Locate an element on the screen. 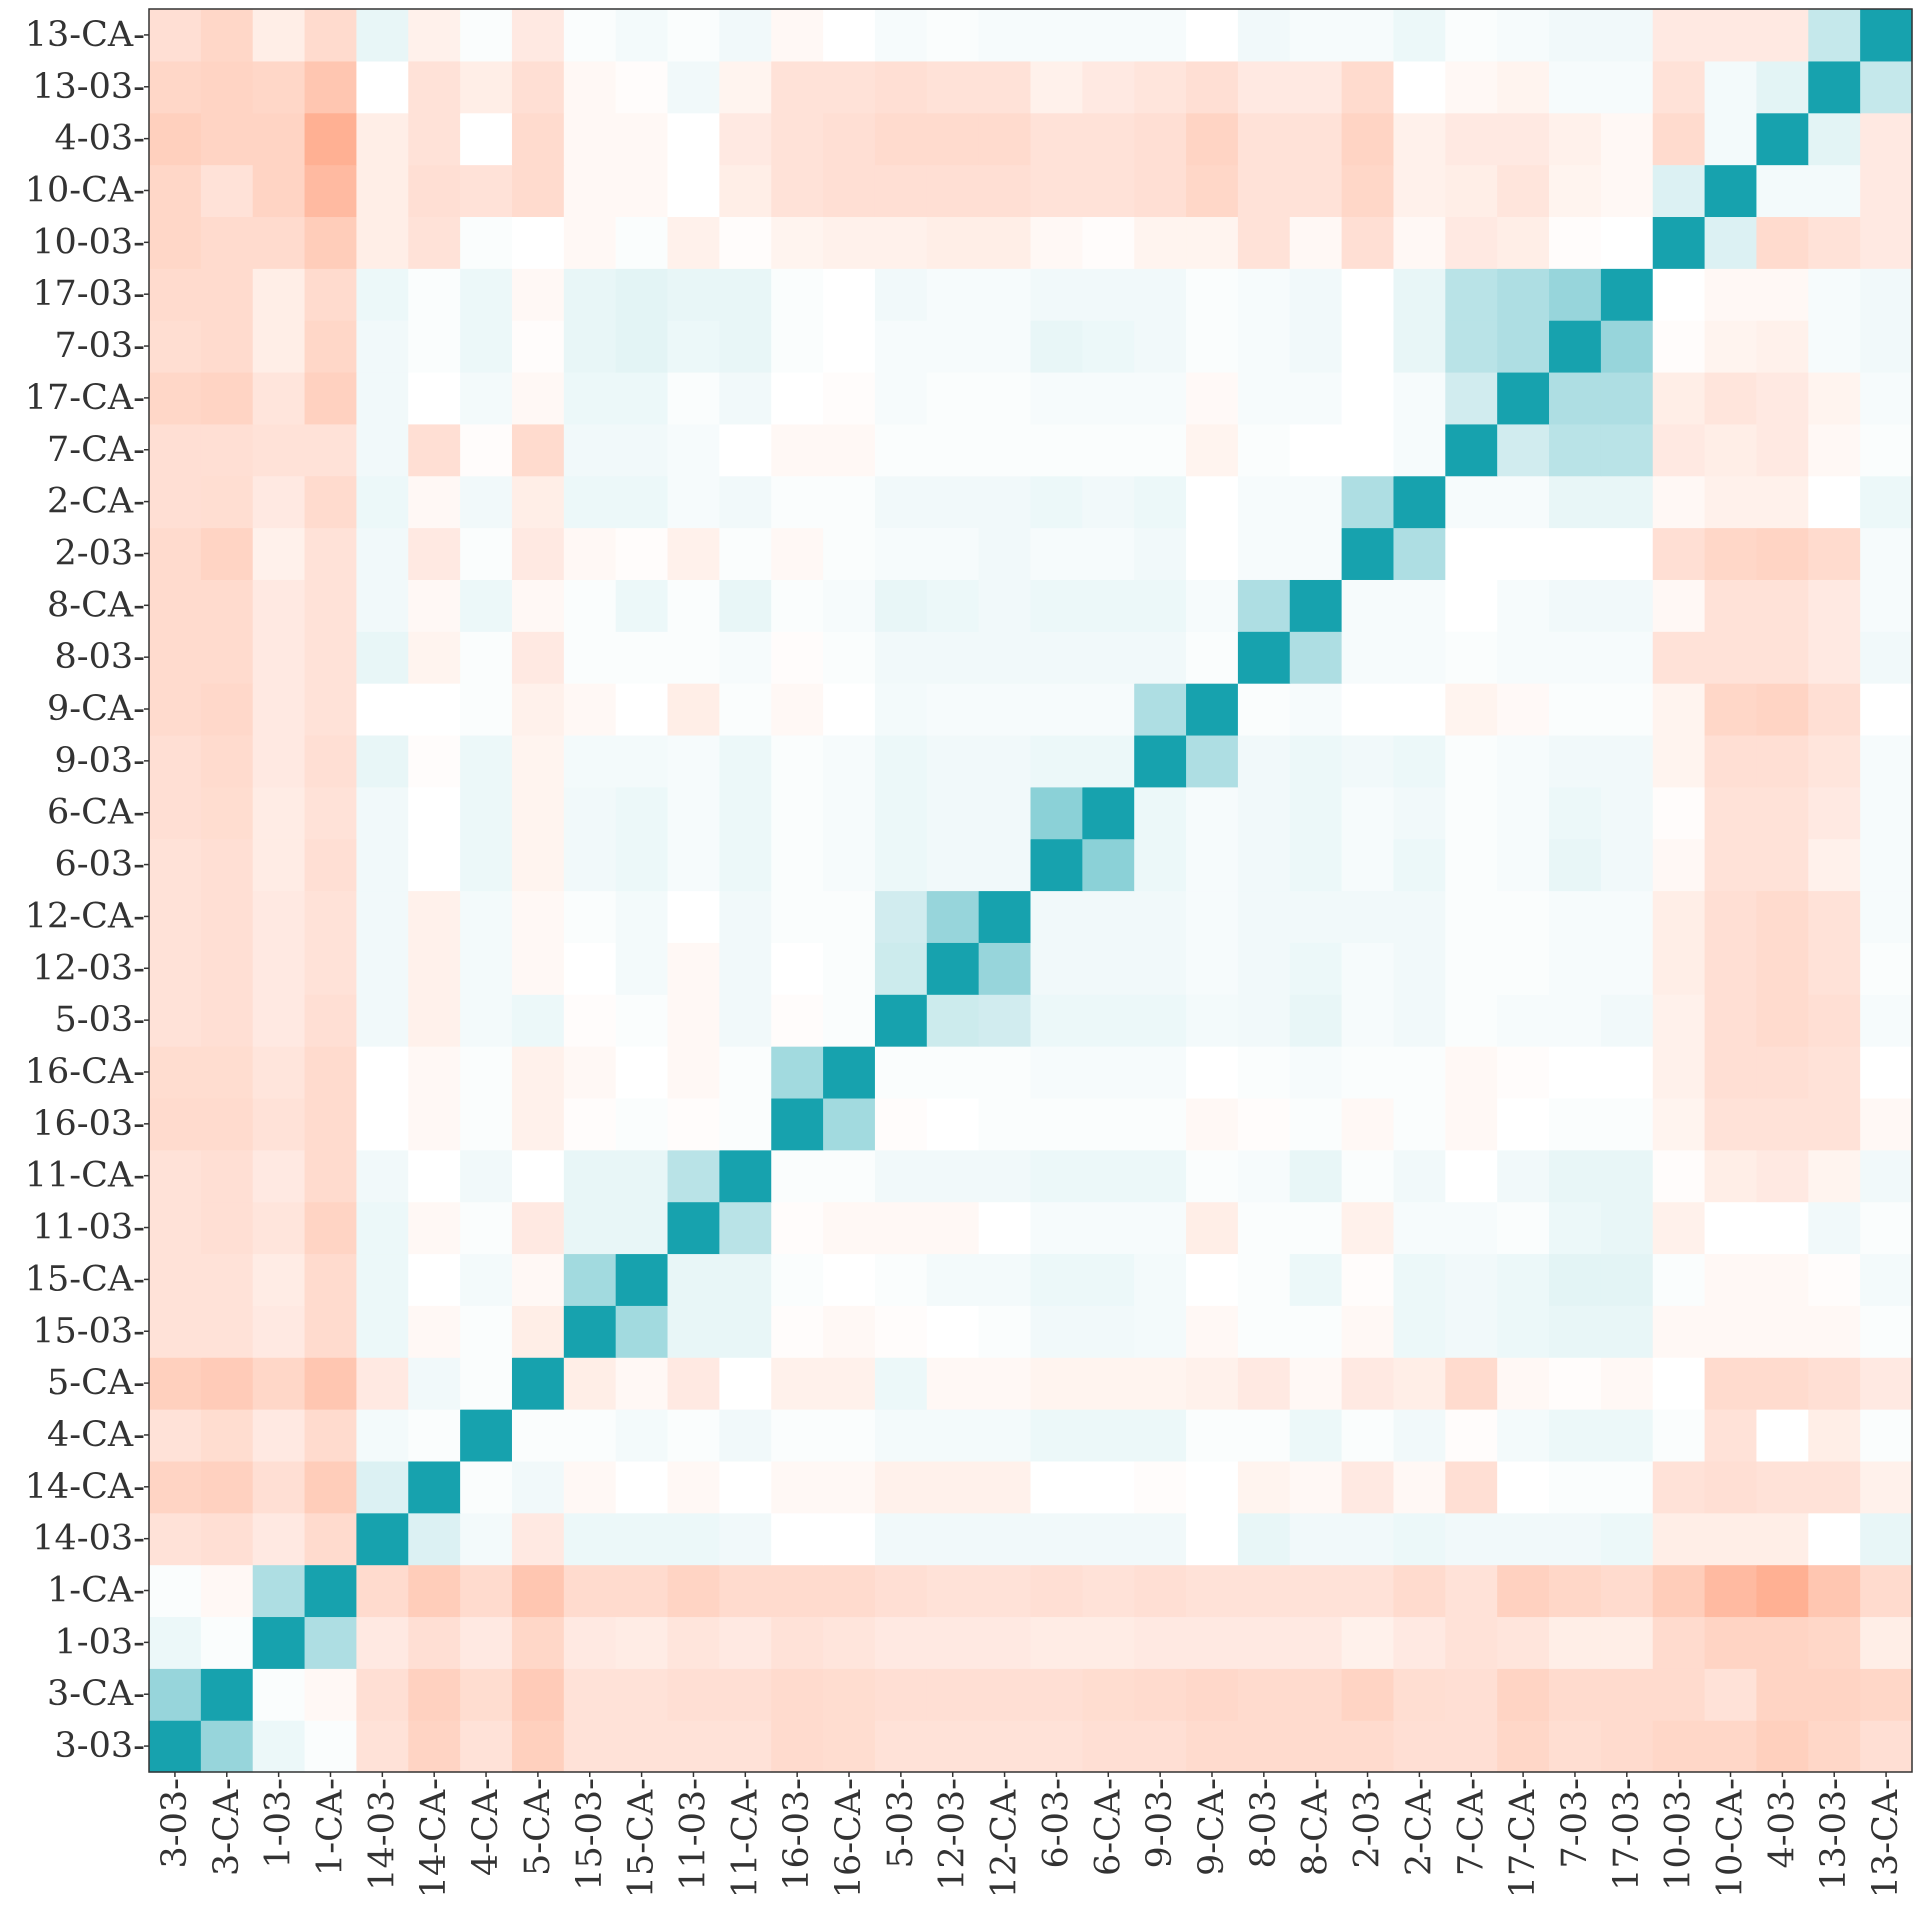  x-tick-label: 12-03- is located at coordinates (953, 1834).